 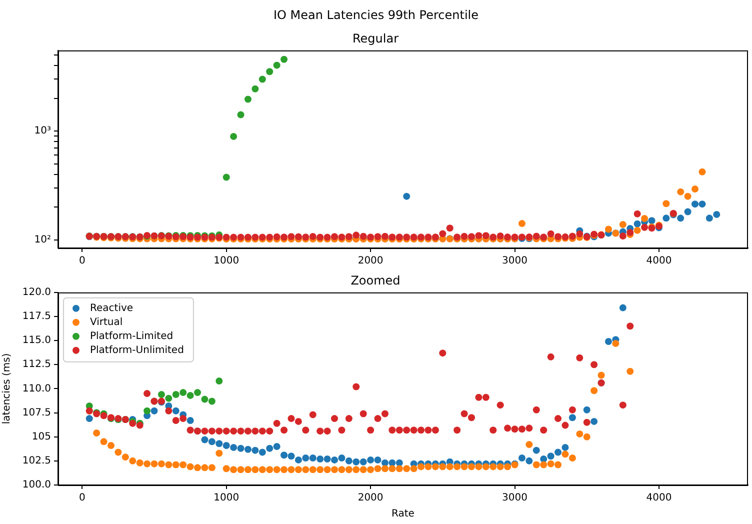 I want to click on y-tick-label: 112.5, so click(x=36, y=364).